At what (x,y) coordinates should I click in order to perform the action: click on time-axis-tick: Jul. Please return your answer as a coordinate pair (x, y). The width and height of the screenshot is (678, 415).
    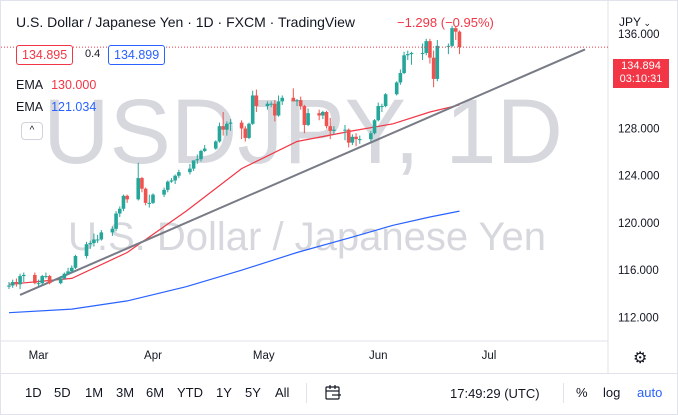
    Looking at the image, I should click on (489, 356).